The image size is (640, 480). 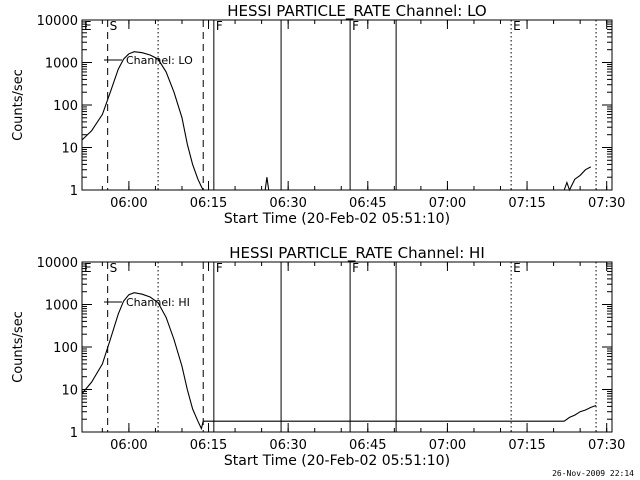 I want to click on chart-title: HESSI PARTICLE_RATE Channel: LO, so click(x=356, y=11).